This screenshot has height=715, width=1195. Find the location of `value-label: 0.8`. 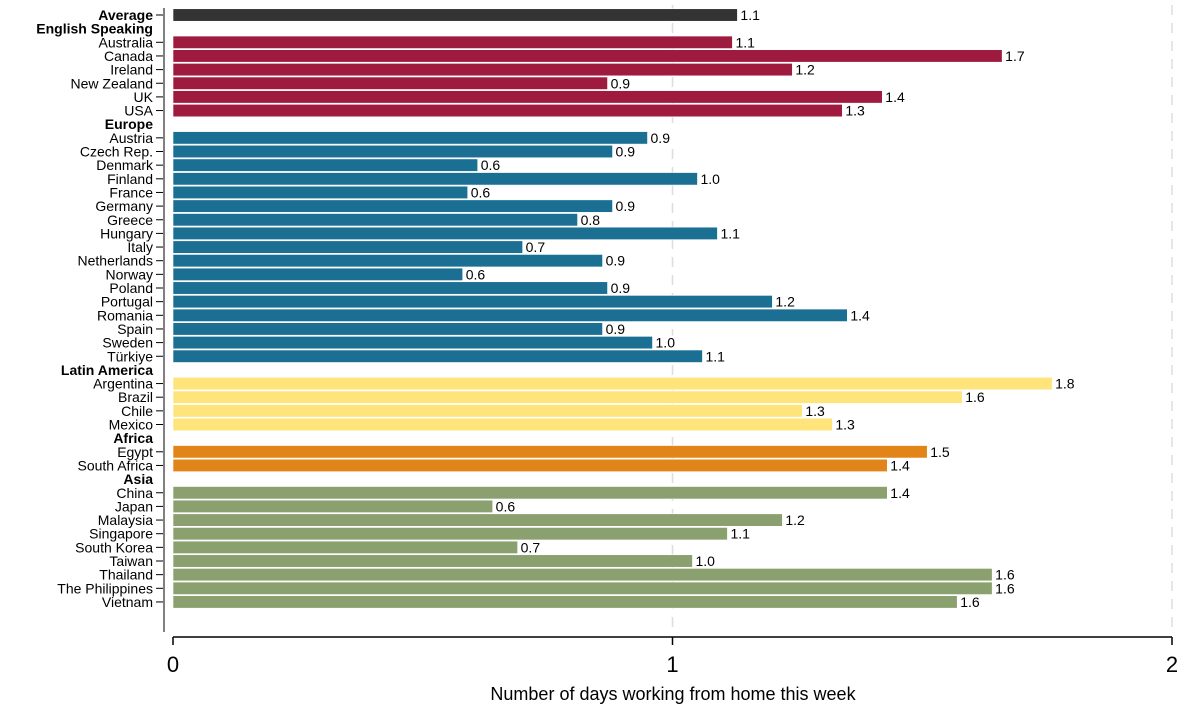

value-label: 0.8 is located at coordinates (591, 220).